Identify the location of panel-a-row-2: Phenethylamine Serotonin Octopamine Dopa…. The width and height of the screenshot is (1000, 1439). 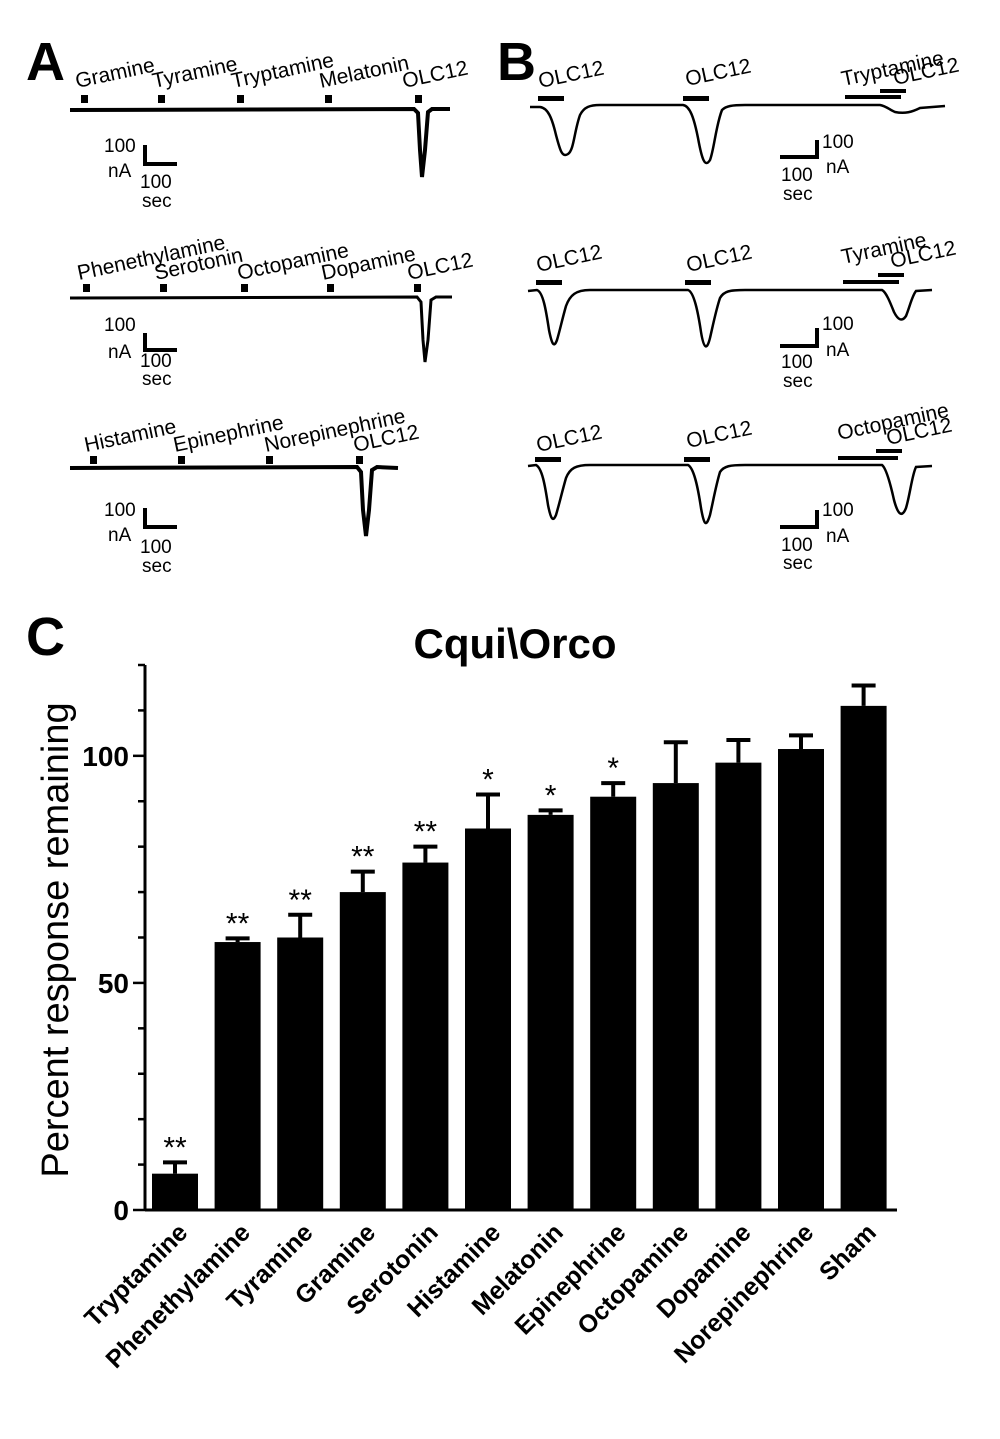
(272, 310).